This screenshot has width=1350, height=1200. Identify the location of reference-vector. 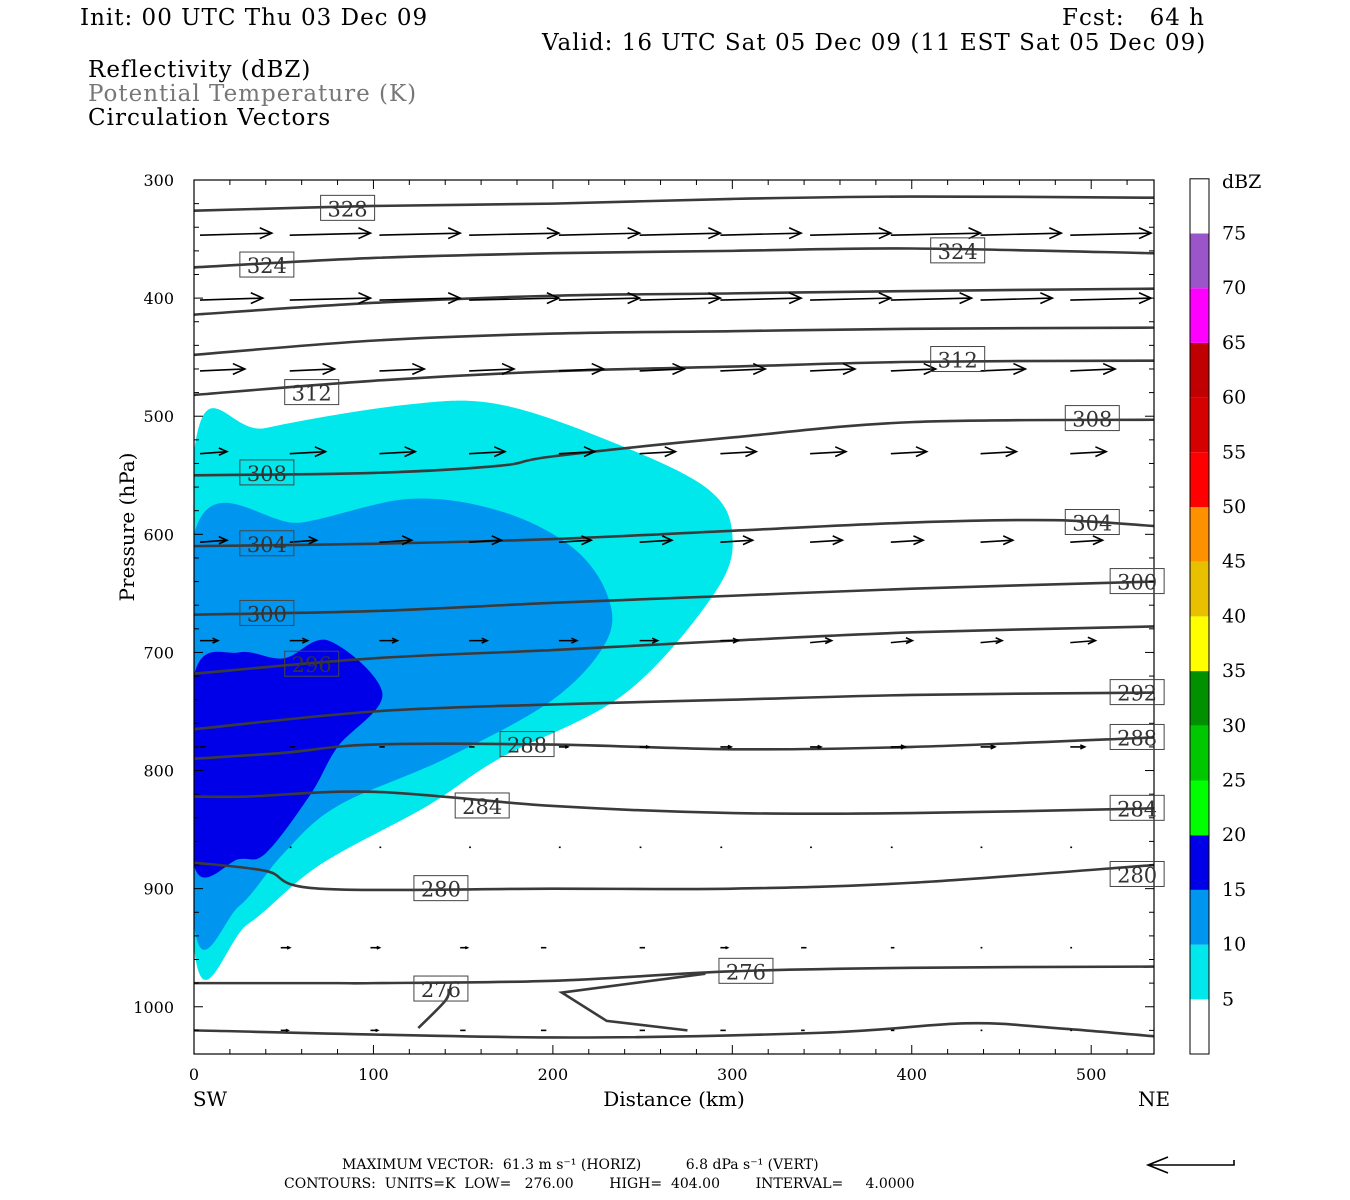
(1190, 1165).